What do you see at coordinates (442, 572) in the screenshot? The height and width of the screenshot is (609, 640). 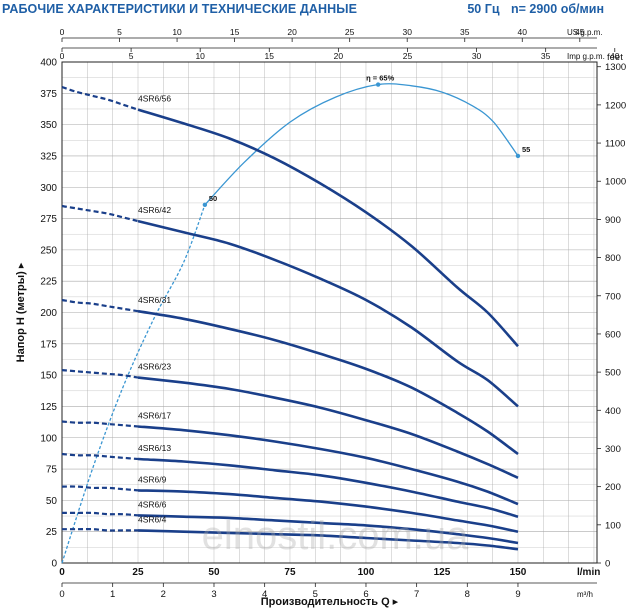 I see `x-tick-lmin: 125` at bounding box center [442, 572].